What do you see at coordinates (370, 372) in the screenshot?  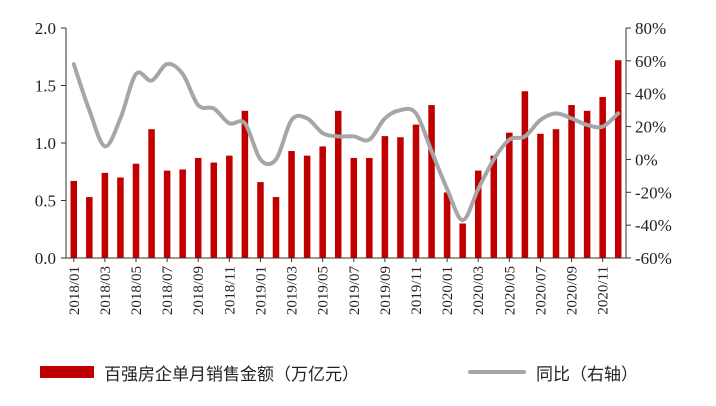 I see `legend: 百强房企单月销售金额（万亿元） 同比（右轴）` at bounding box center [370, 372].